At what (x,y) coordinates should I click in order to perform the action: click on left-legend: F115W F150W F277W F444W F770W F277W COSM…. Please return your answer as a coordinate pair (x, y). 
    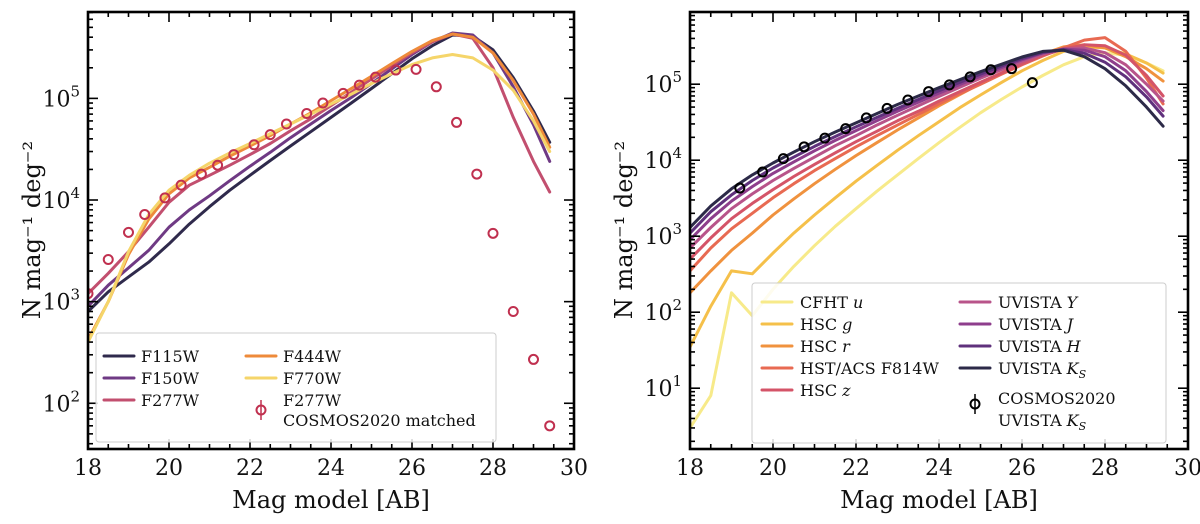
    Looking at the image, I should click on (296, 387).